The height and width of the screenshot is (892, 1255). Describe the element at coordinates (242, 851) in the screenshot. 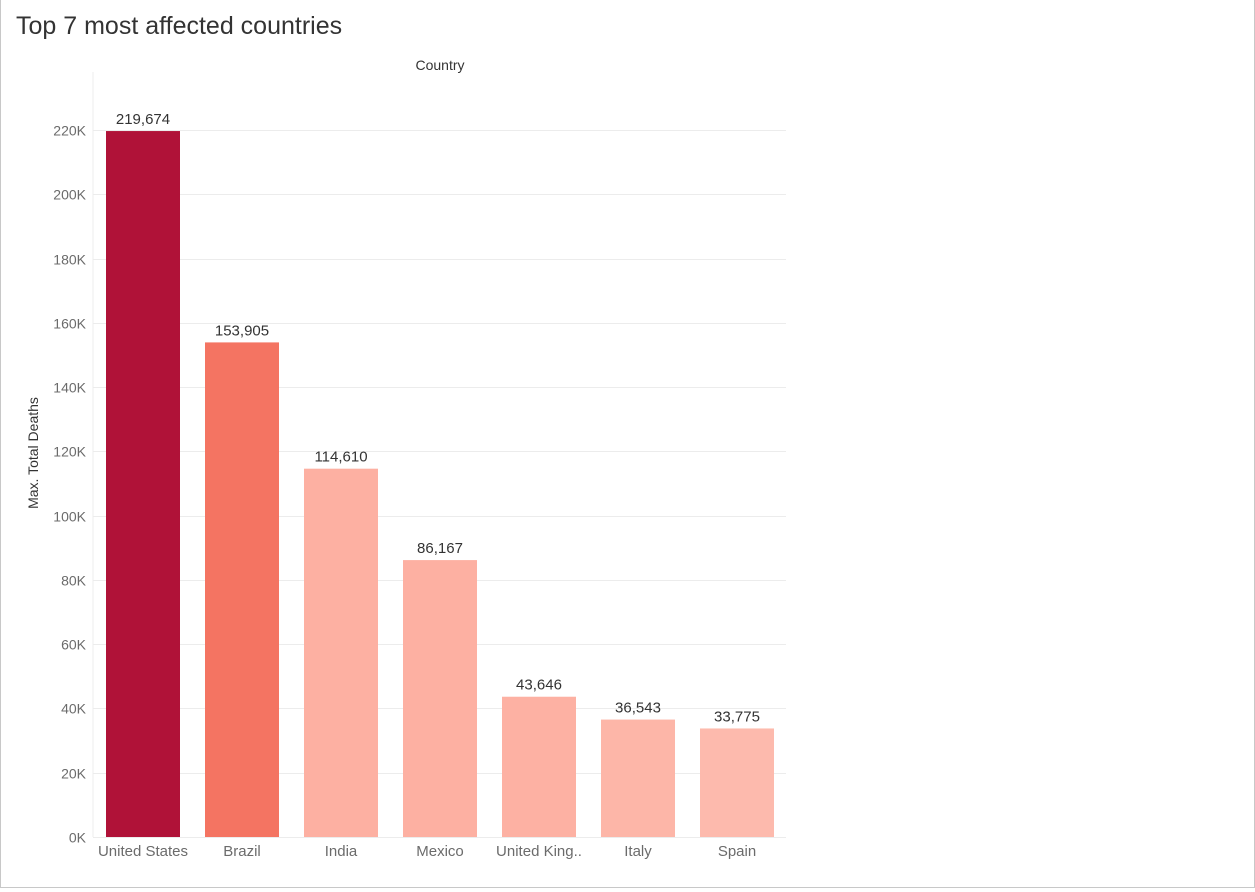

I see `x-tick-label: Brazil` at that location.